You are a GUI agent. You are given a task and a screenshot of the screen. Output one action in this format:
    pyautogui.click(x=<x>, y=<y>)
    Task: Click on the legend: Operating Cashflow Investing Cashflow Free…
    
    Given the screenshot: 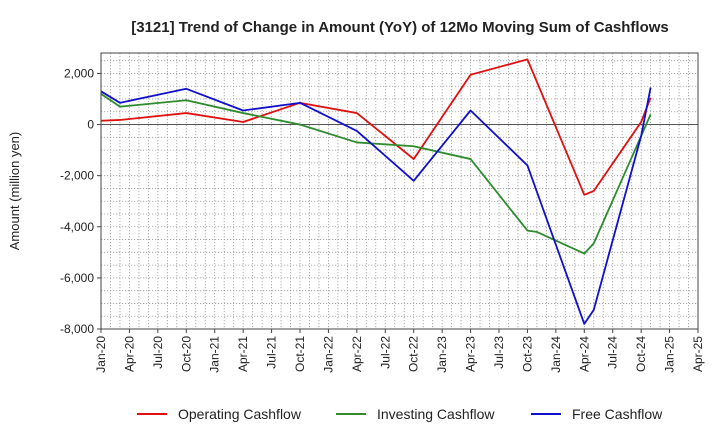 What is the action you would take?
    pyautogui.click(x=400, y=414)
    